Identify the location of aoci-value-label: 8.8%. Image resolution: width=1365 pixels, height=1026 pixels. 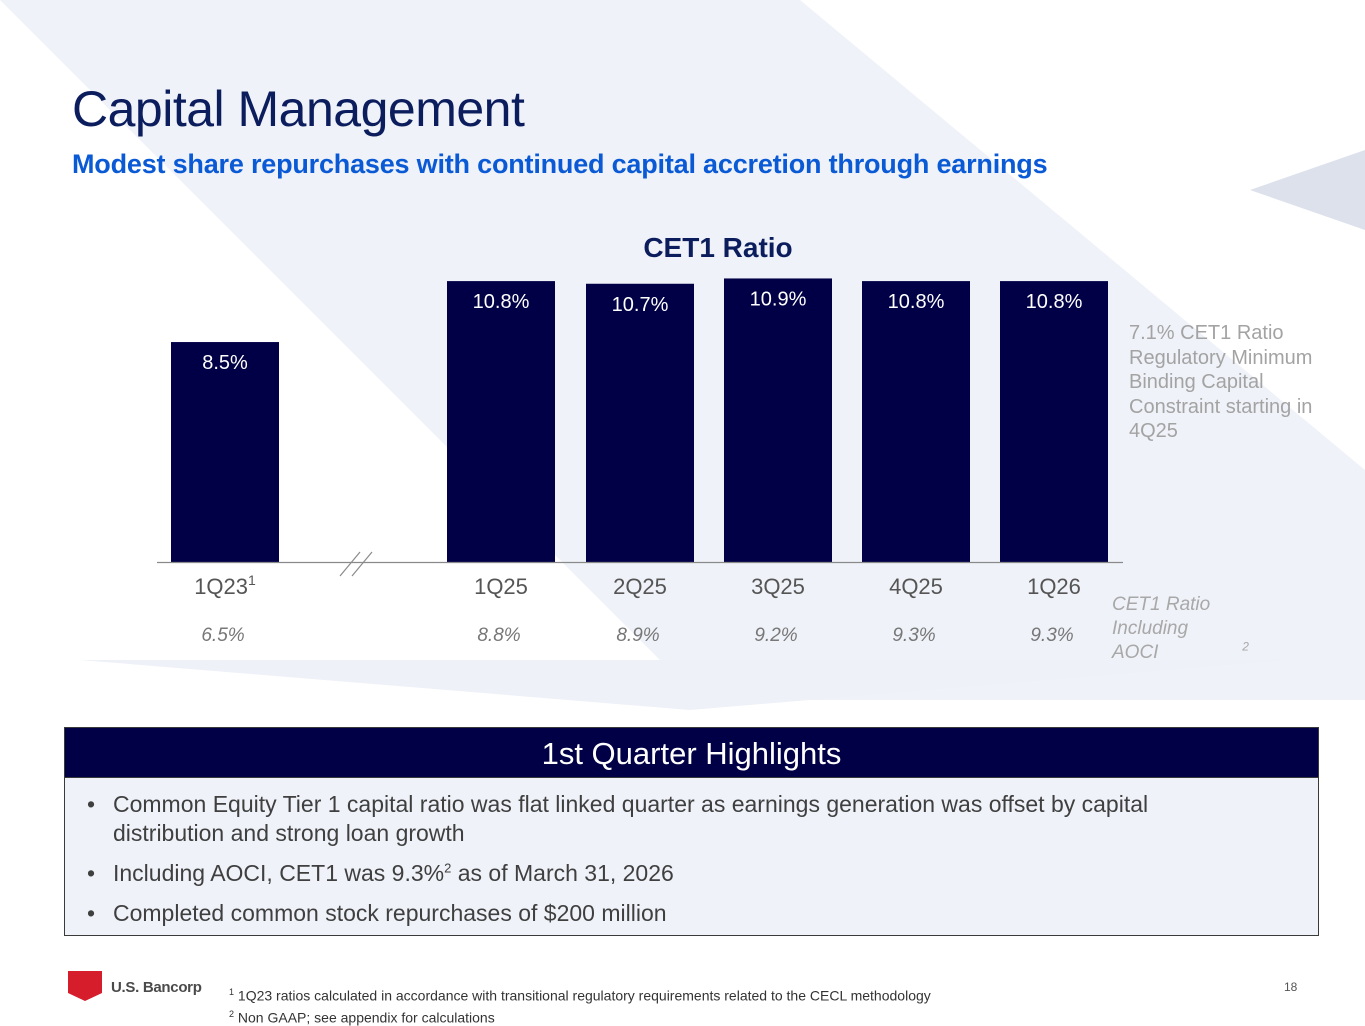
(498, 635).